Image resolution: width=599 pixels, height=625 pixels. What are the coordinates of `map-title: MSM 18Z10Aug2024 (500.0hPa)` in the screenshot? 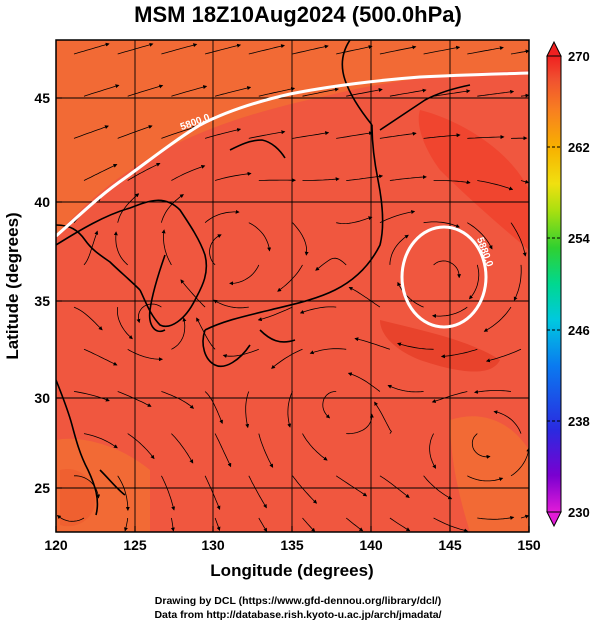 It's located at (298, 14).